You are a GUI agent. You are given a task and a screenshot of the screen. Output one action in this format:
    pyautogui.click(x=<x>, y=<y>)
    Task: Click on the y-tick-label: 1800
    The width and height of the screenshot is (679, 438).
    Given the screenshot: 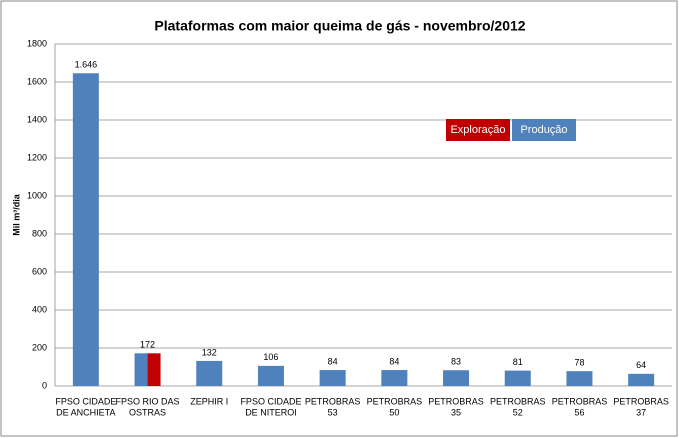 What is the action you would take?
    pyautogui.click(x=37, y=43)
    